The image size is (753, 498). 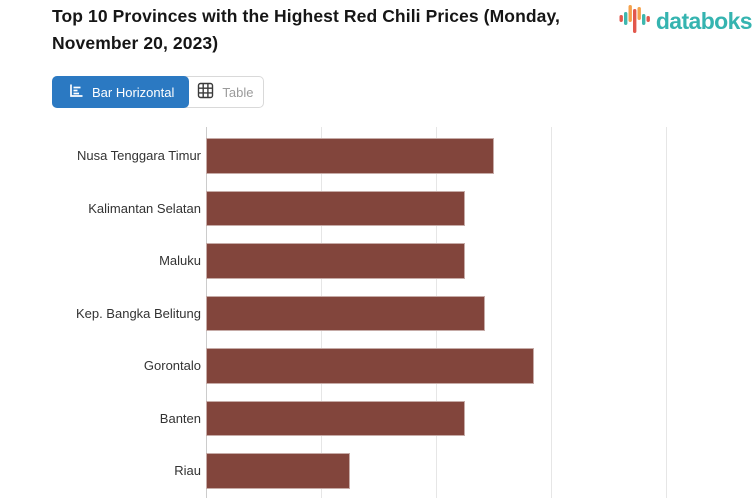 What do you see at coordinates (704, 21) in the screenshot?
I see `logo-wordmark: databoks` at bounding box center [704, 21].